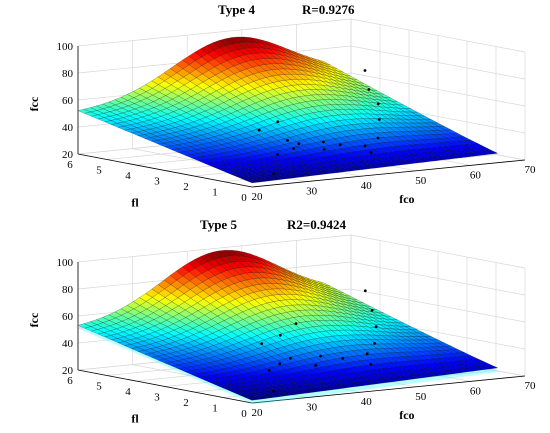 Image resolution: width=550 pixels, height=433 pixels. Describe the element at coordinates (218, 224) in the screenshot. I see `panel-title-type-5: Type 5` at that location.